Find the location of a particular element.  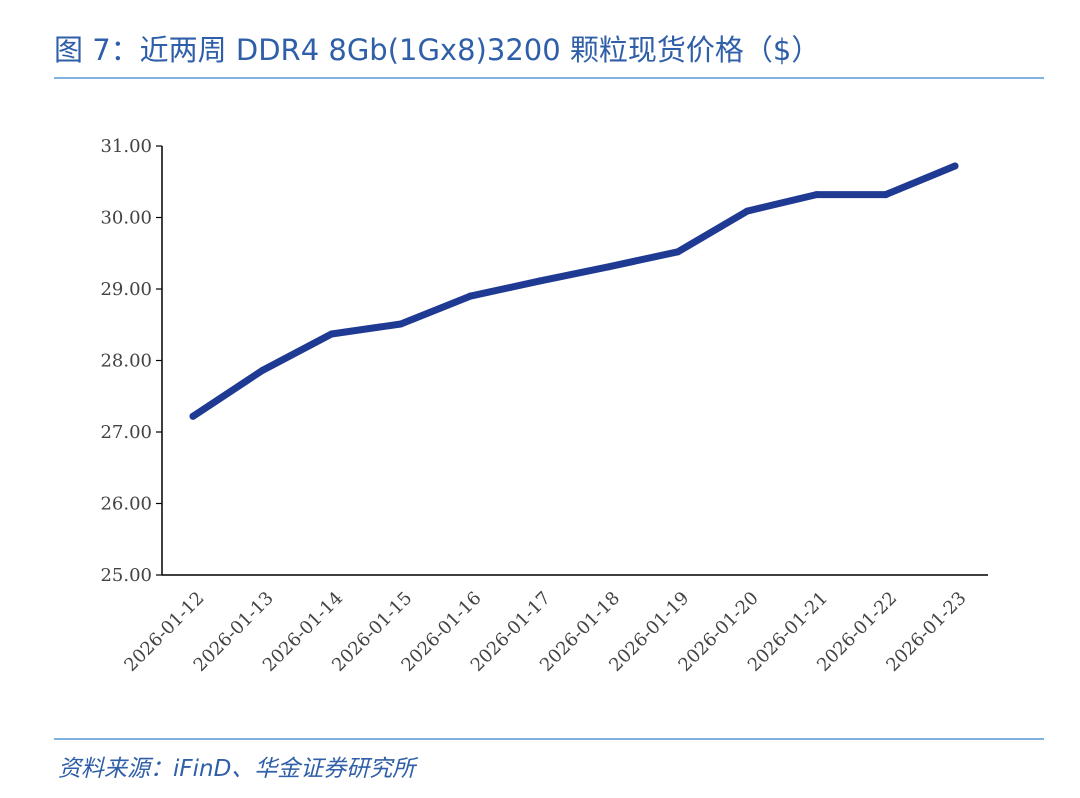

y-axis: 25.00 26.00 27.00 28.00 29.00 30.00 31.00 is located at coordinates (131, 361).